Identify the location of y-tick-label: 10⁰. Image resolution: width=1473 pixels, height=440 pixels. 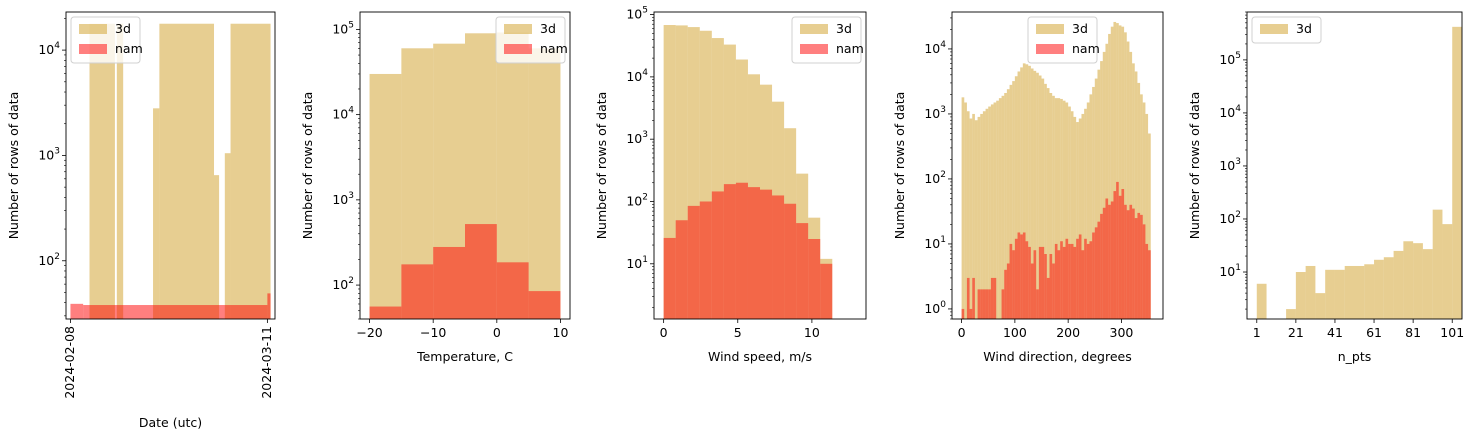
(935, 307).